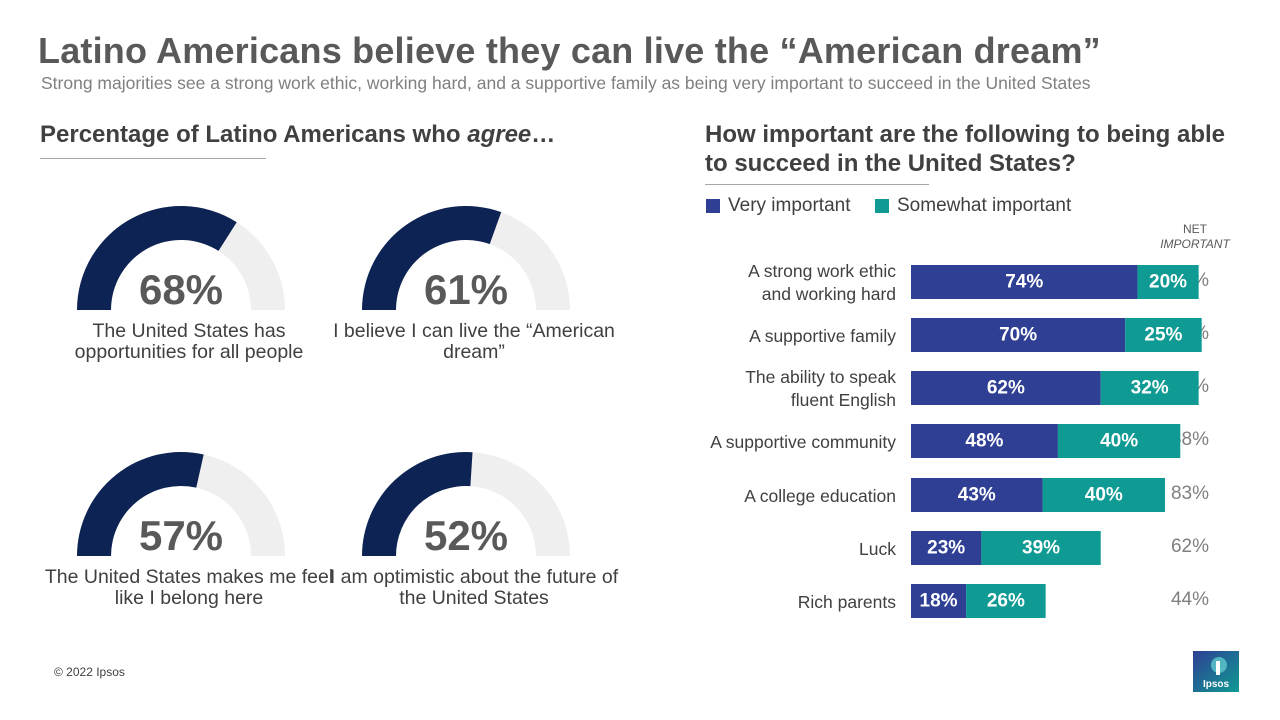 The image size is (1280, 720). Describe the element at coordinates (843, 400) in the screenshot. I see `category-label-line: fluent English` at that location.